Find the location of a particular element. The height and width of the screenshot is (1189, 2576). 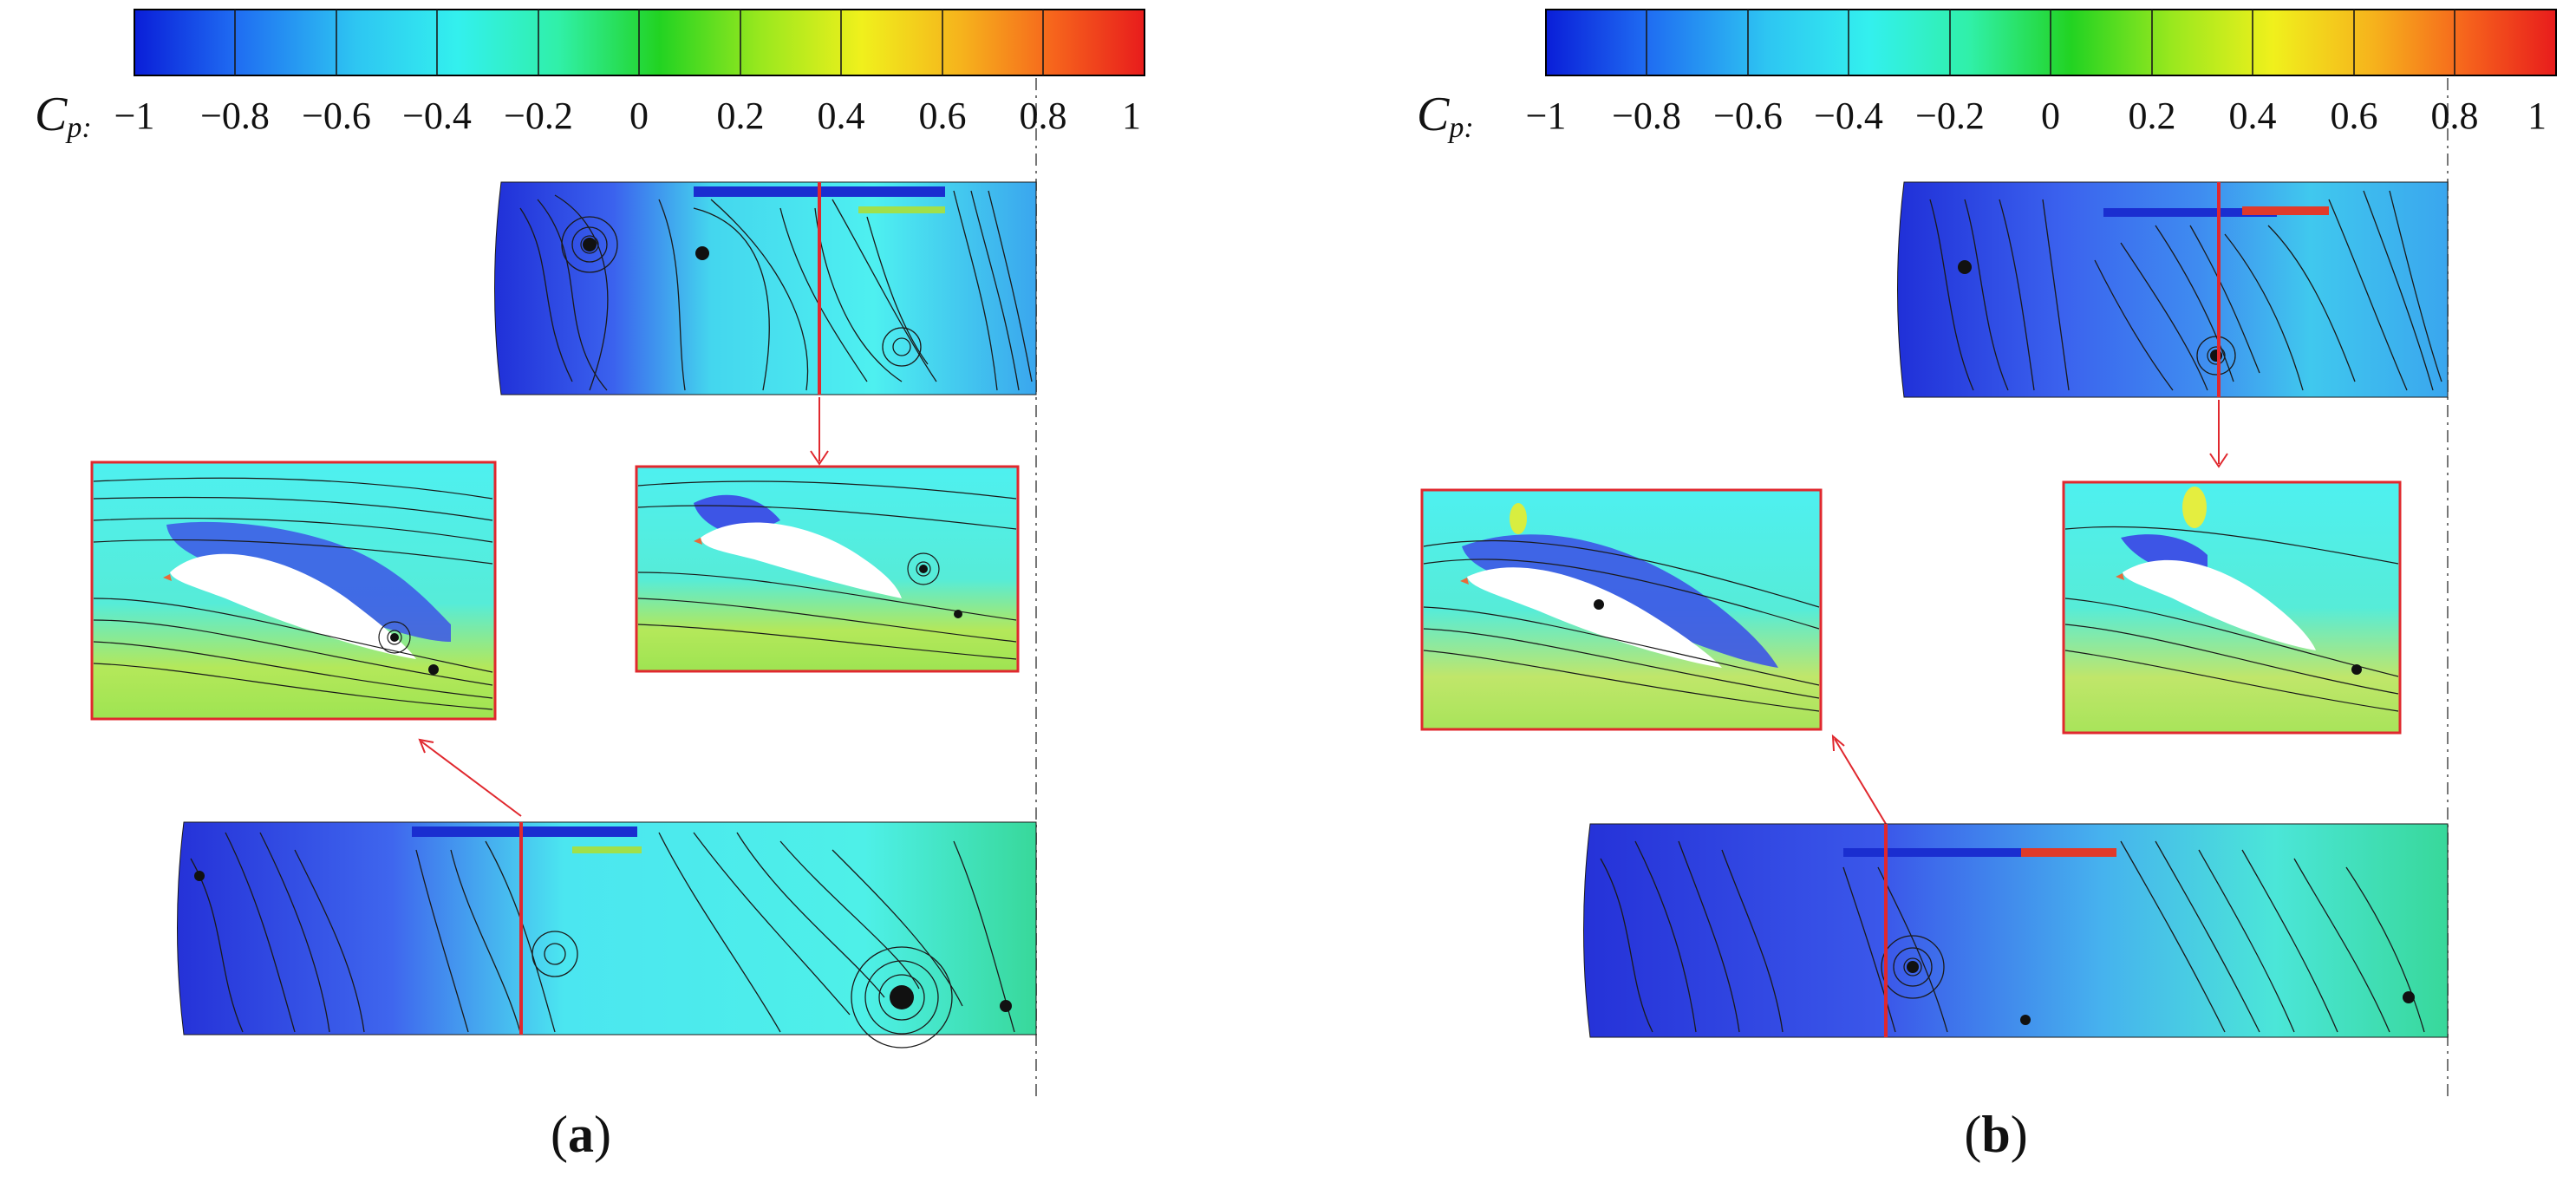

colorbar-variable-a: Cp: is located at coordinates (64, 116).